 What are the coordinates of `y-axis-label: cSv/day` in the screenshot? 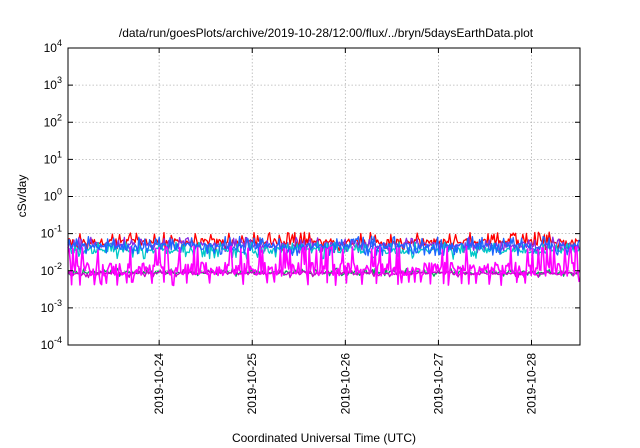 It's located at (22, 196).